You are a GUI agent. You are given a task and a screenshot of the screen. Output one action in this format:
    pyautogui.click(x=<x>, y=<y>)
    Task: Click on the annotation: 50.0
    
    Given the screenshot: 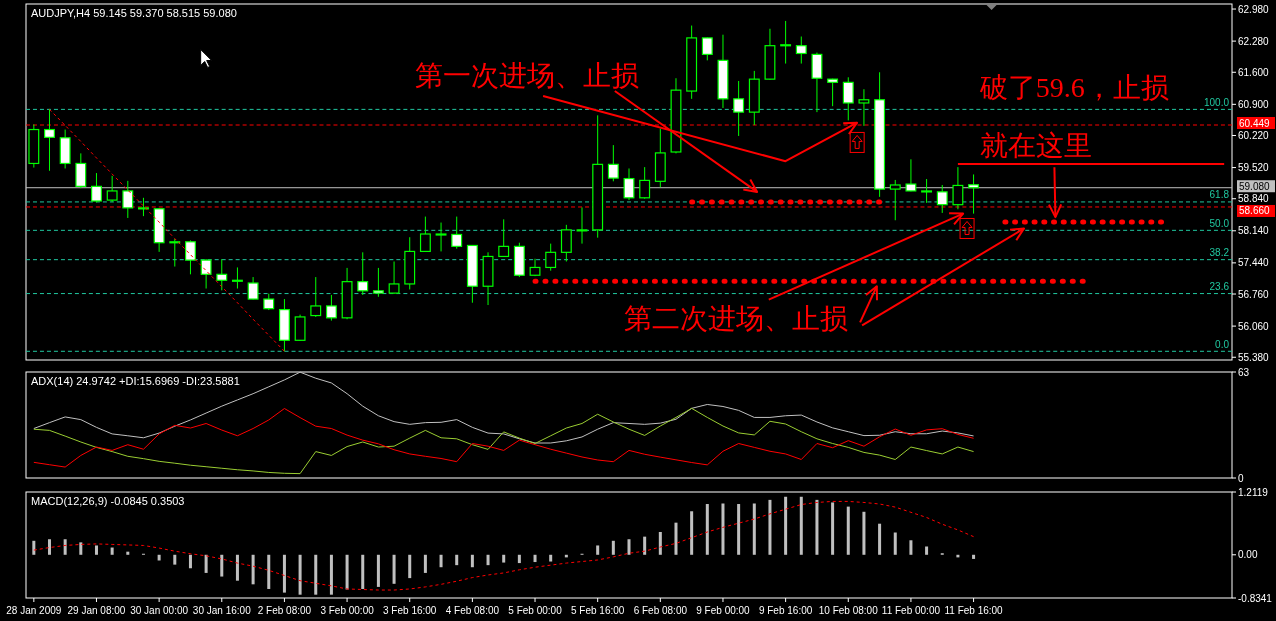 What is the action you would take?
    pyautogui.click(x=1219, y=223)
    